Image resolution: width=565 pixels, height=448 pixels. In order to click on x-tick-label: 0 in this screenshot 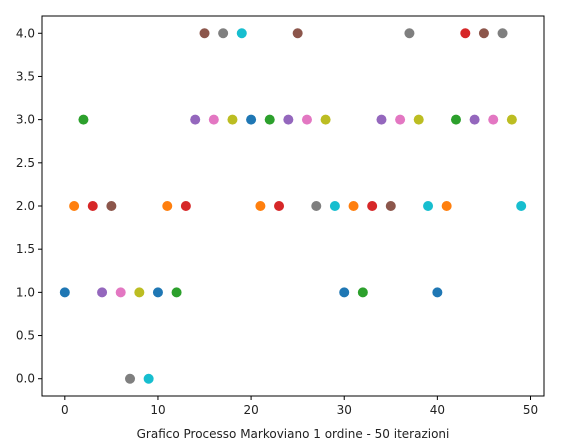, I will do `click(65, 410)`.